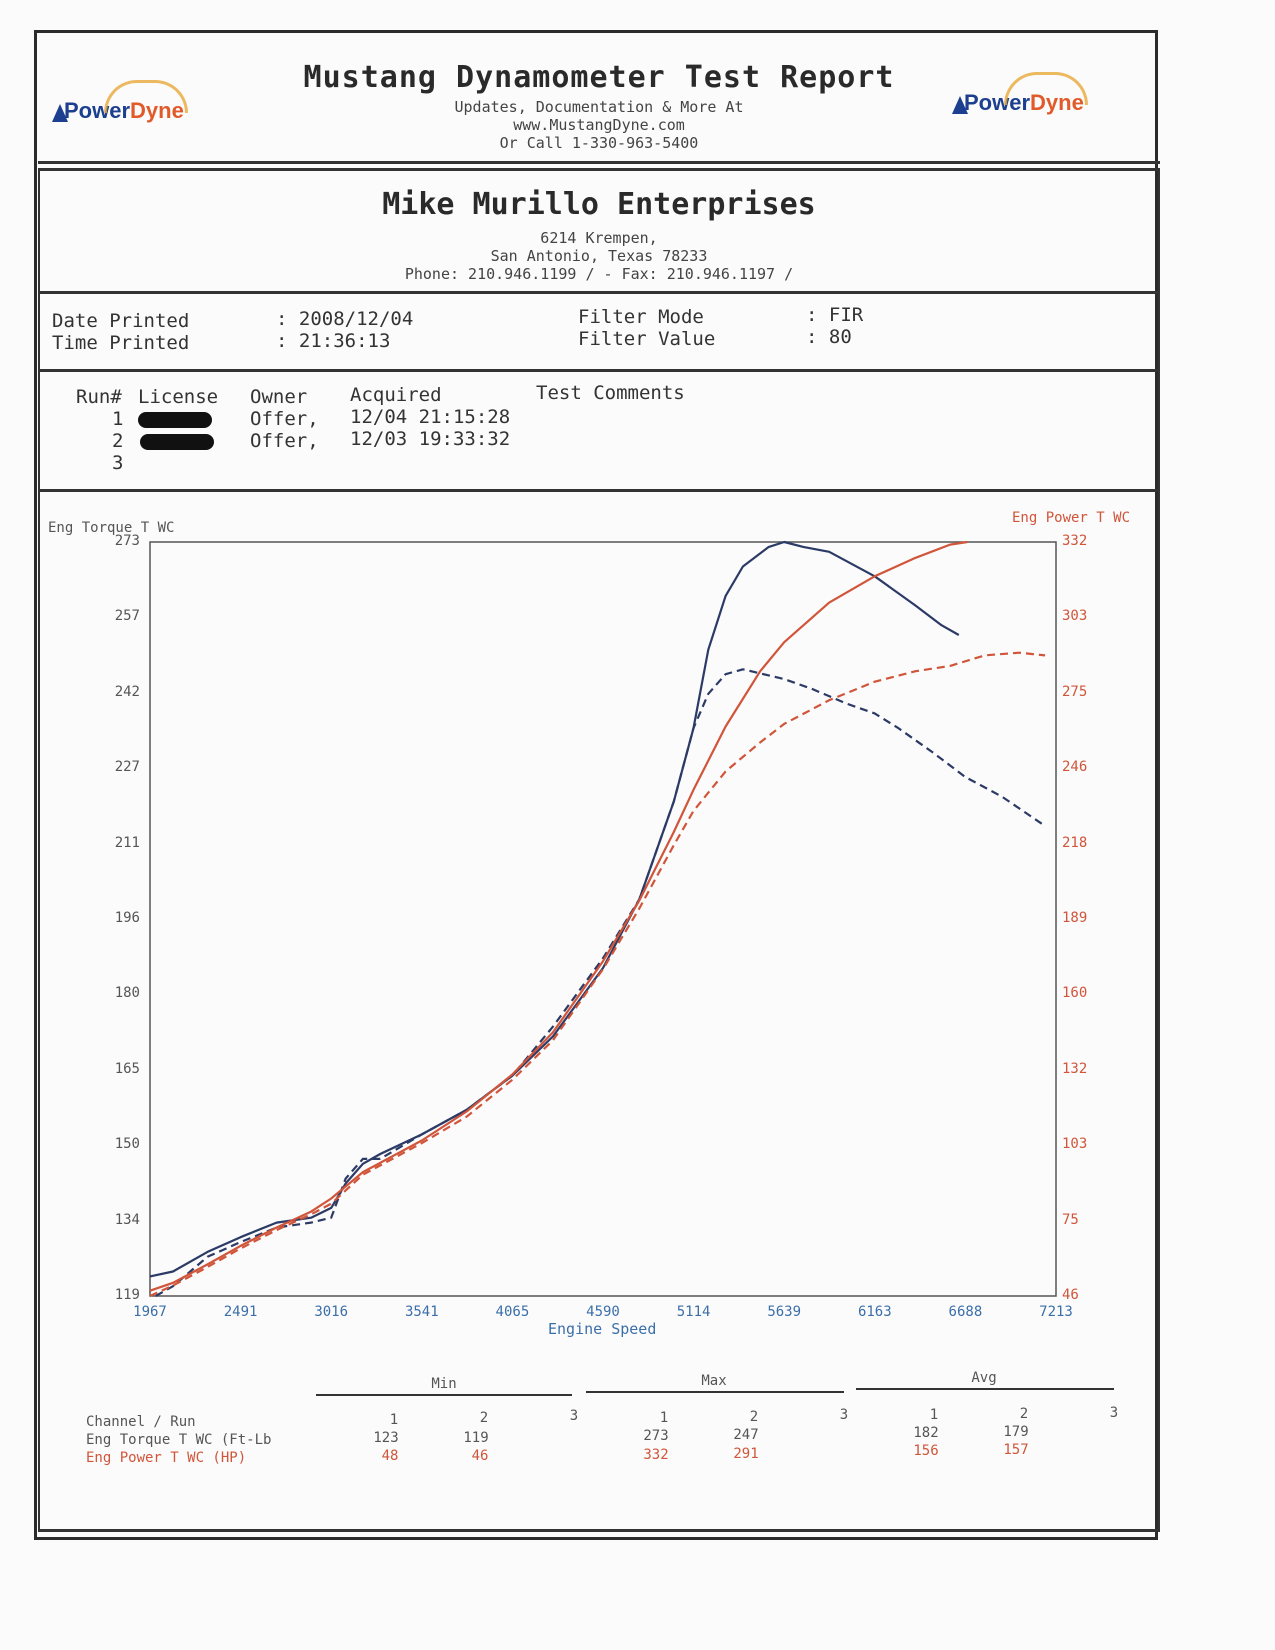  Describe the element at coordinates (476, 1438) in the screenshot. I see `torque-min-2: 119` at that location.